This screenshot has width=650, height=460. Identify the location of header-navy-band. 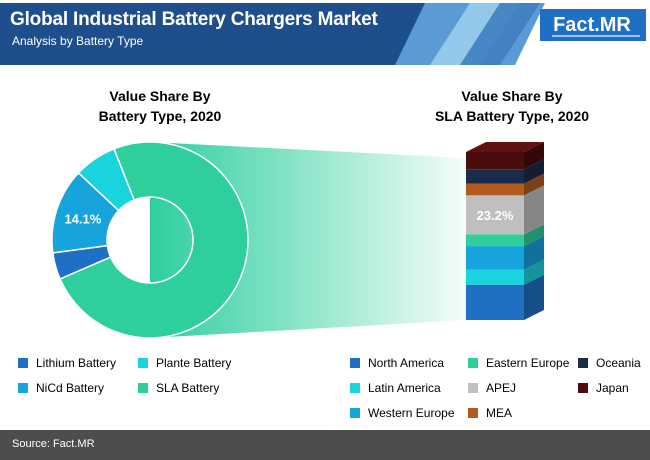
(215, 34).